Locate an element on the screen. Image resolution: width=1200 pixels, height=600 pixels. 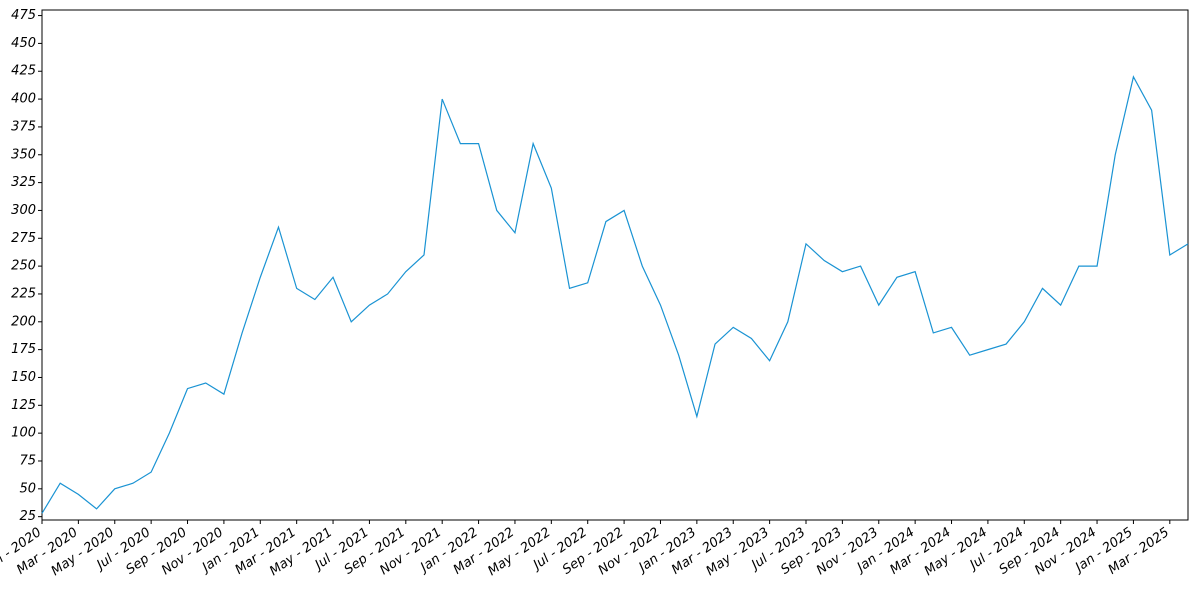
y-tick-label: 225 is located at coordinates (23, 293).